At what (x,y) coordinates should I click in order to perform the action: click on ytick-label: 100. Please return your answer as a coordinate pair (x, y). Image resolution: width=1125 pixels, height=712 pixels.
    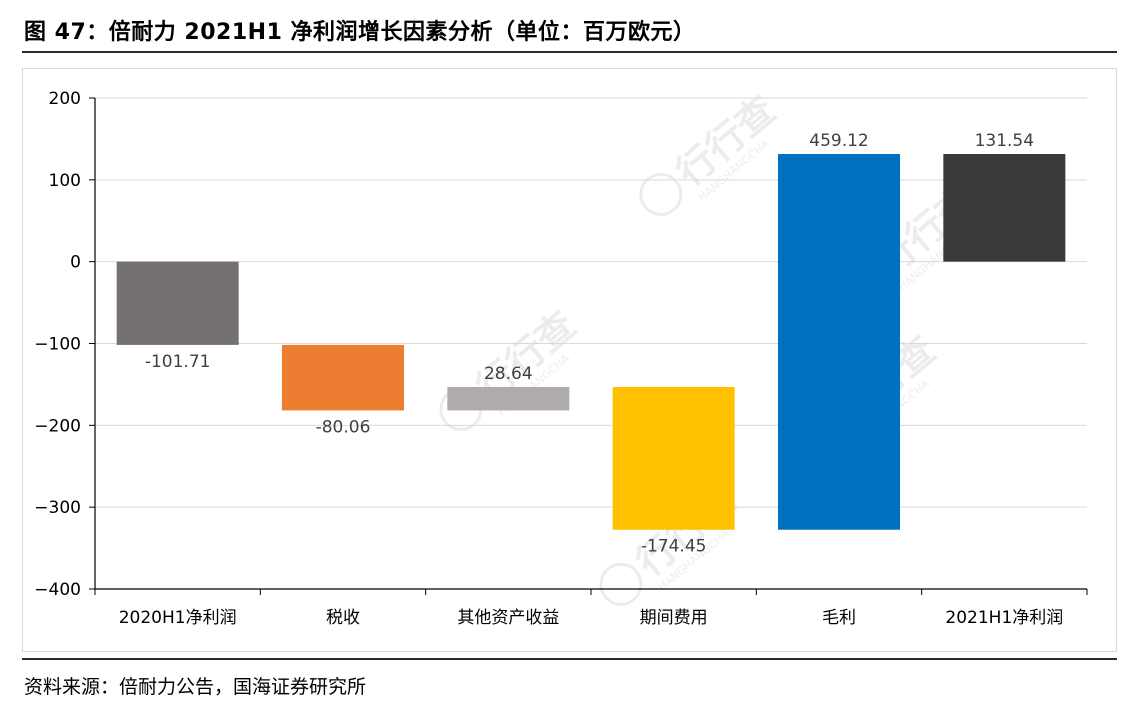
    Looking at the image, I should click on (65, 181).